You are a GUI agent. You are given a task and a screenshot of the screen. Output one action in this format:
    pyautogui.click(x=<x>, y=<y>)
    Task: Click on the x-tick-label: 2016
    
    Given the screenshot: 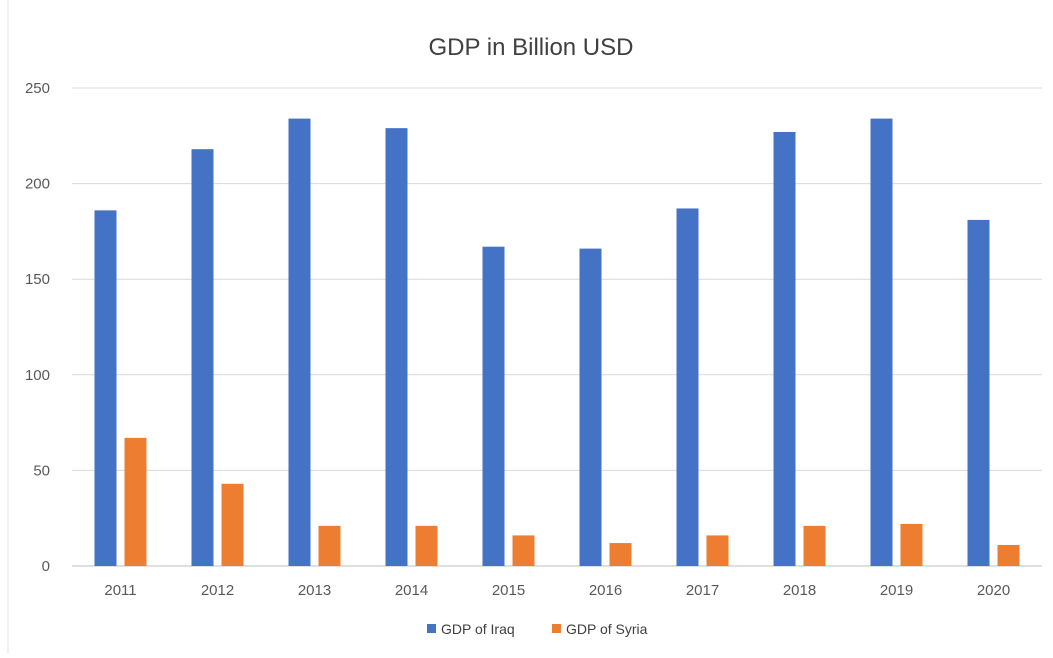 What is the action you would take?
    pyautogui.click(x=605, y=590)
    